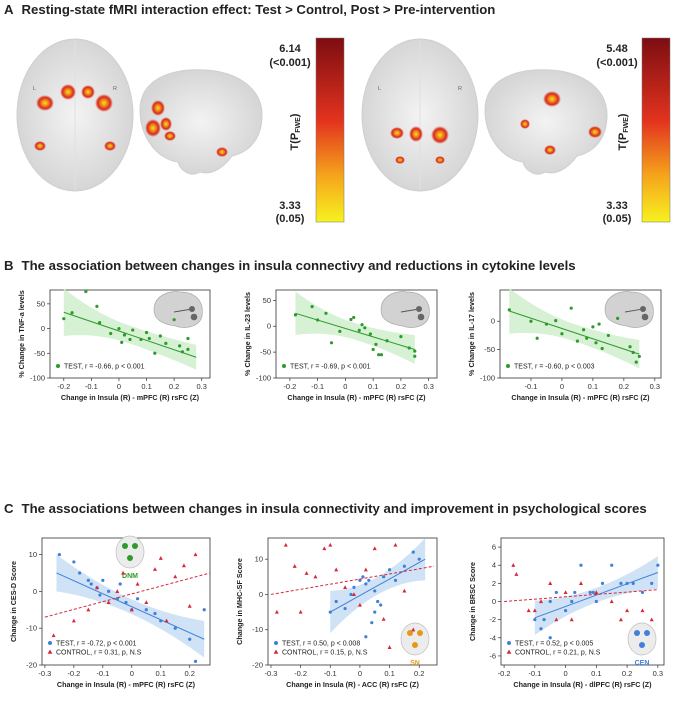 The image size is (685, 718). What do you see at coordinates (115, 89) in the screenshot?
I see `orientation-right: R` at bounding box center [115, 89].